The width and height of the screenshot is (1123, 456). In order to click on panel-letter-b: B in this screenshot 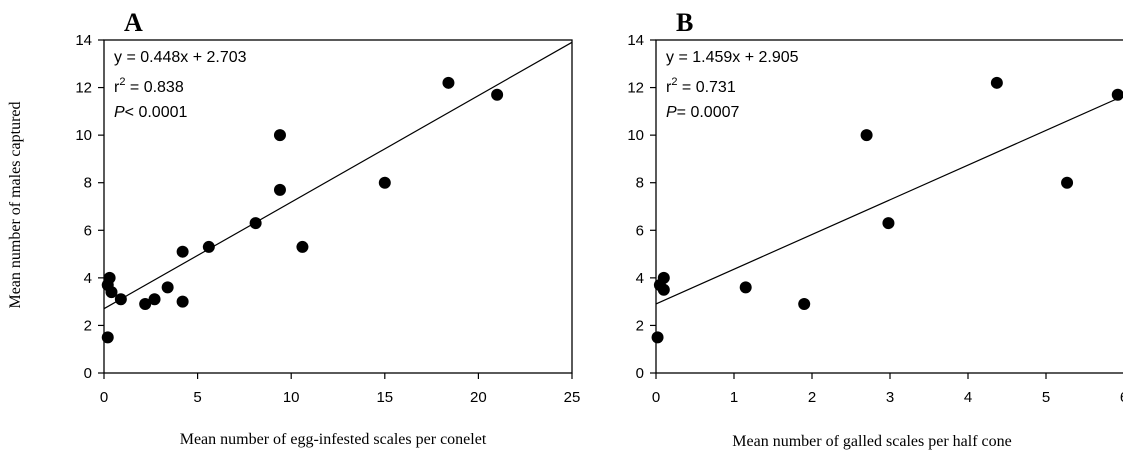, I will do `click(684, 22)`.